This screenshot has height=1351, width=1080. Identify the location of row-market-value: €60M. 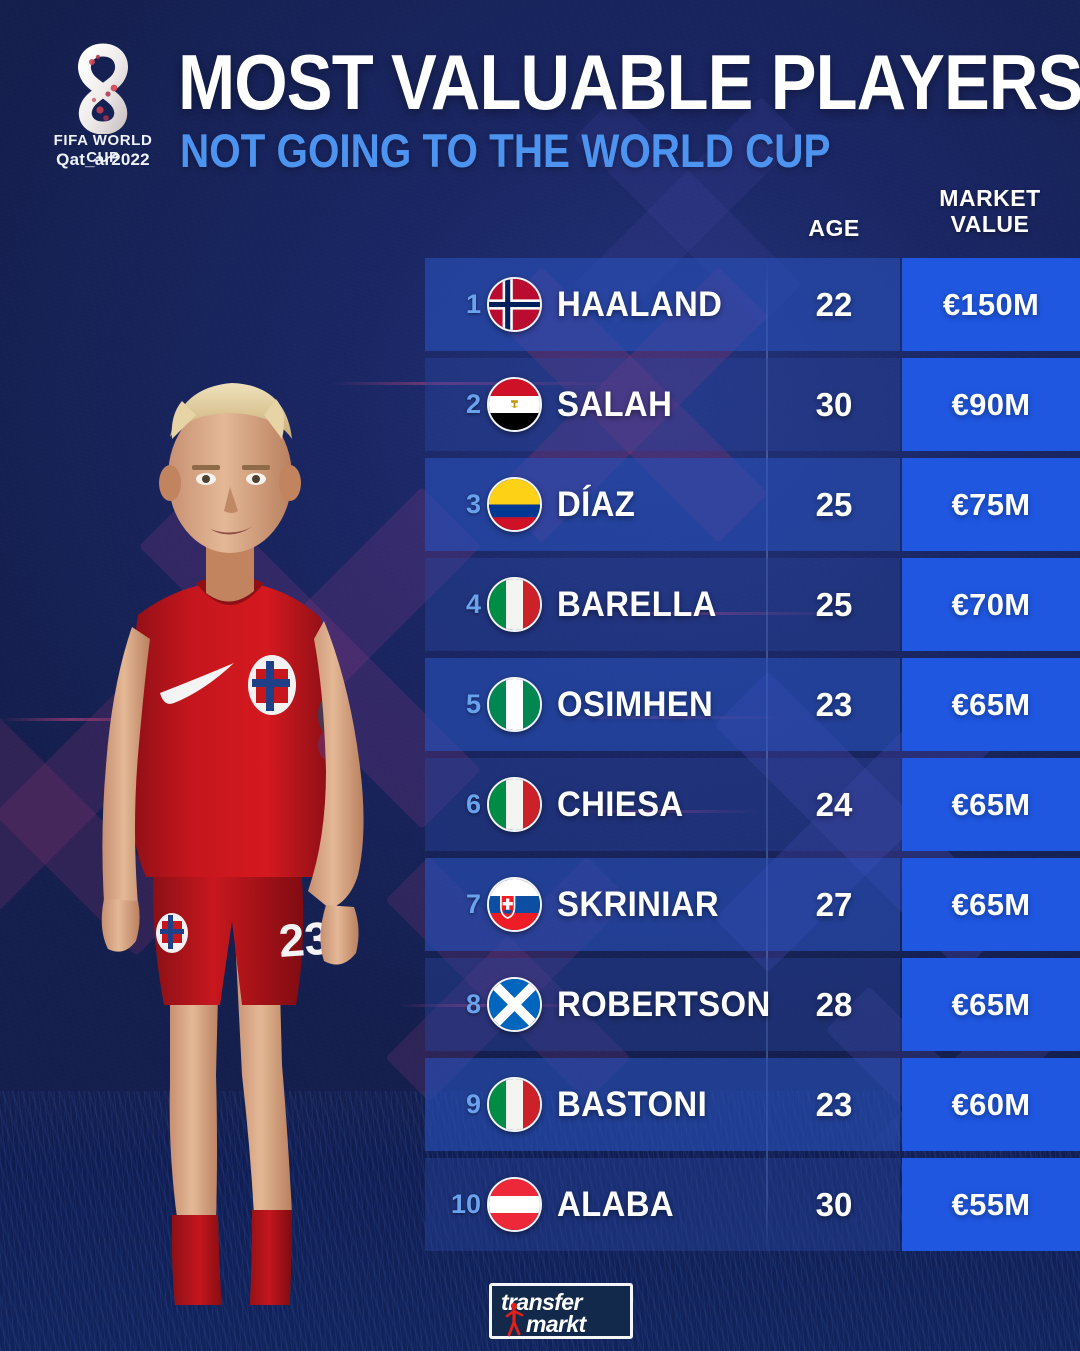
(991, 1104).